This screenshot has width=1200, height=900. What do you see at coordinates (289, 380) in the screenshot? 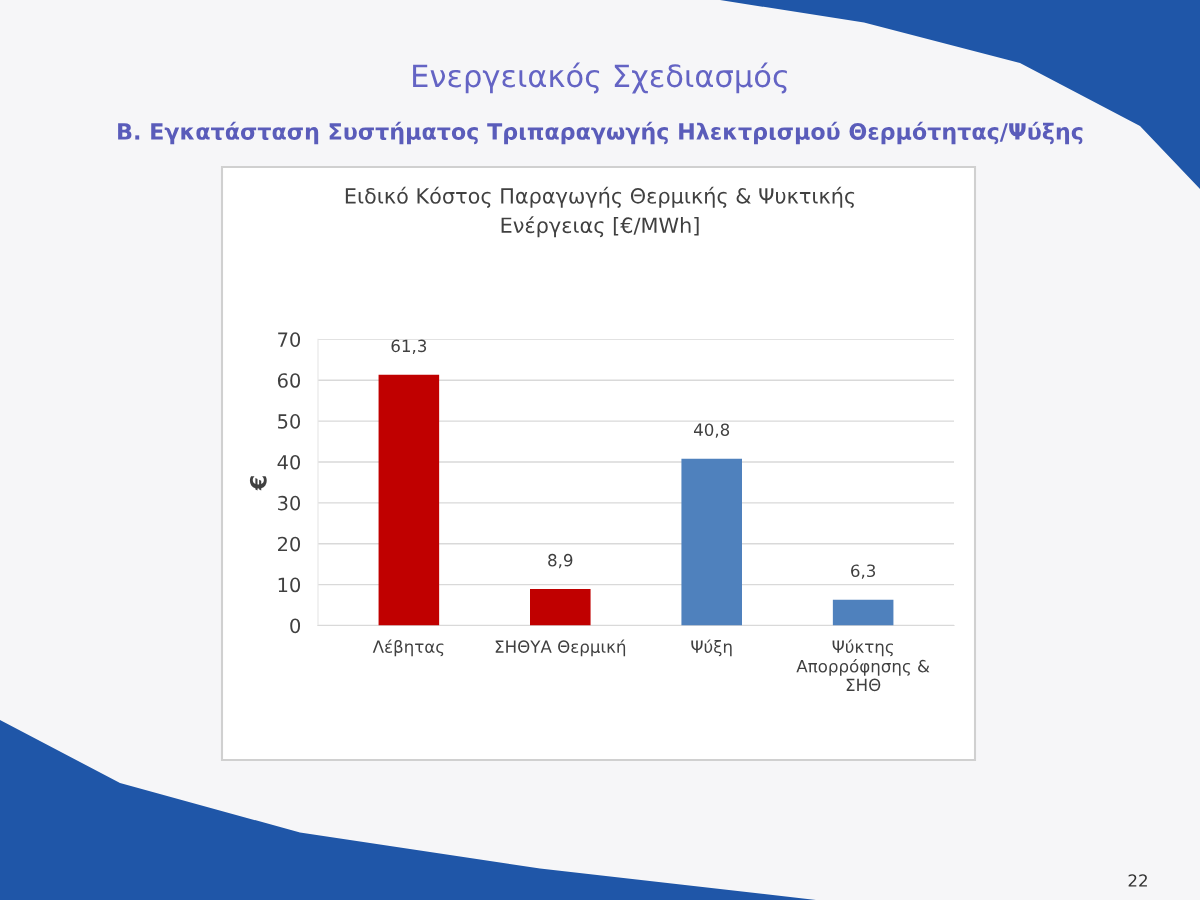
I see `y-tick-label: 60` at bounding box center [289, 380].